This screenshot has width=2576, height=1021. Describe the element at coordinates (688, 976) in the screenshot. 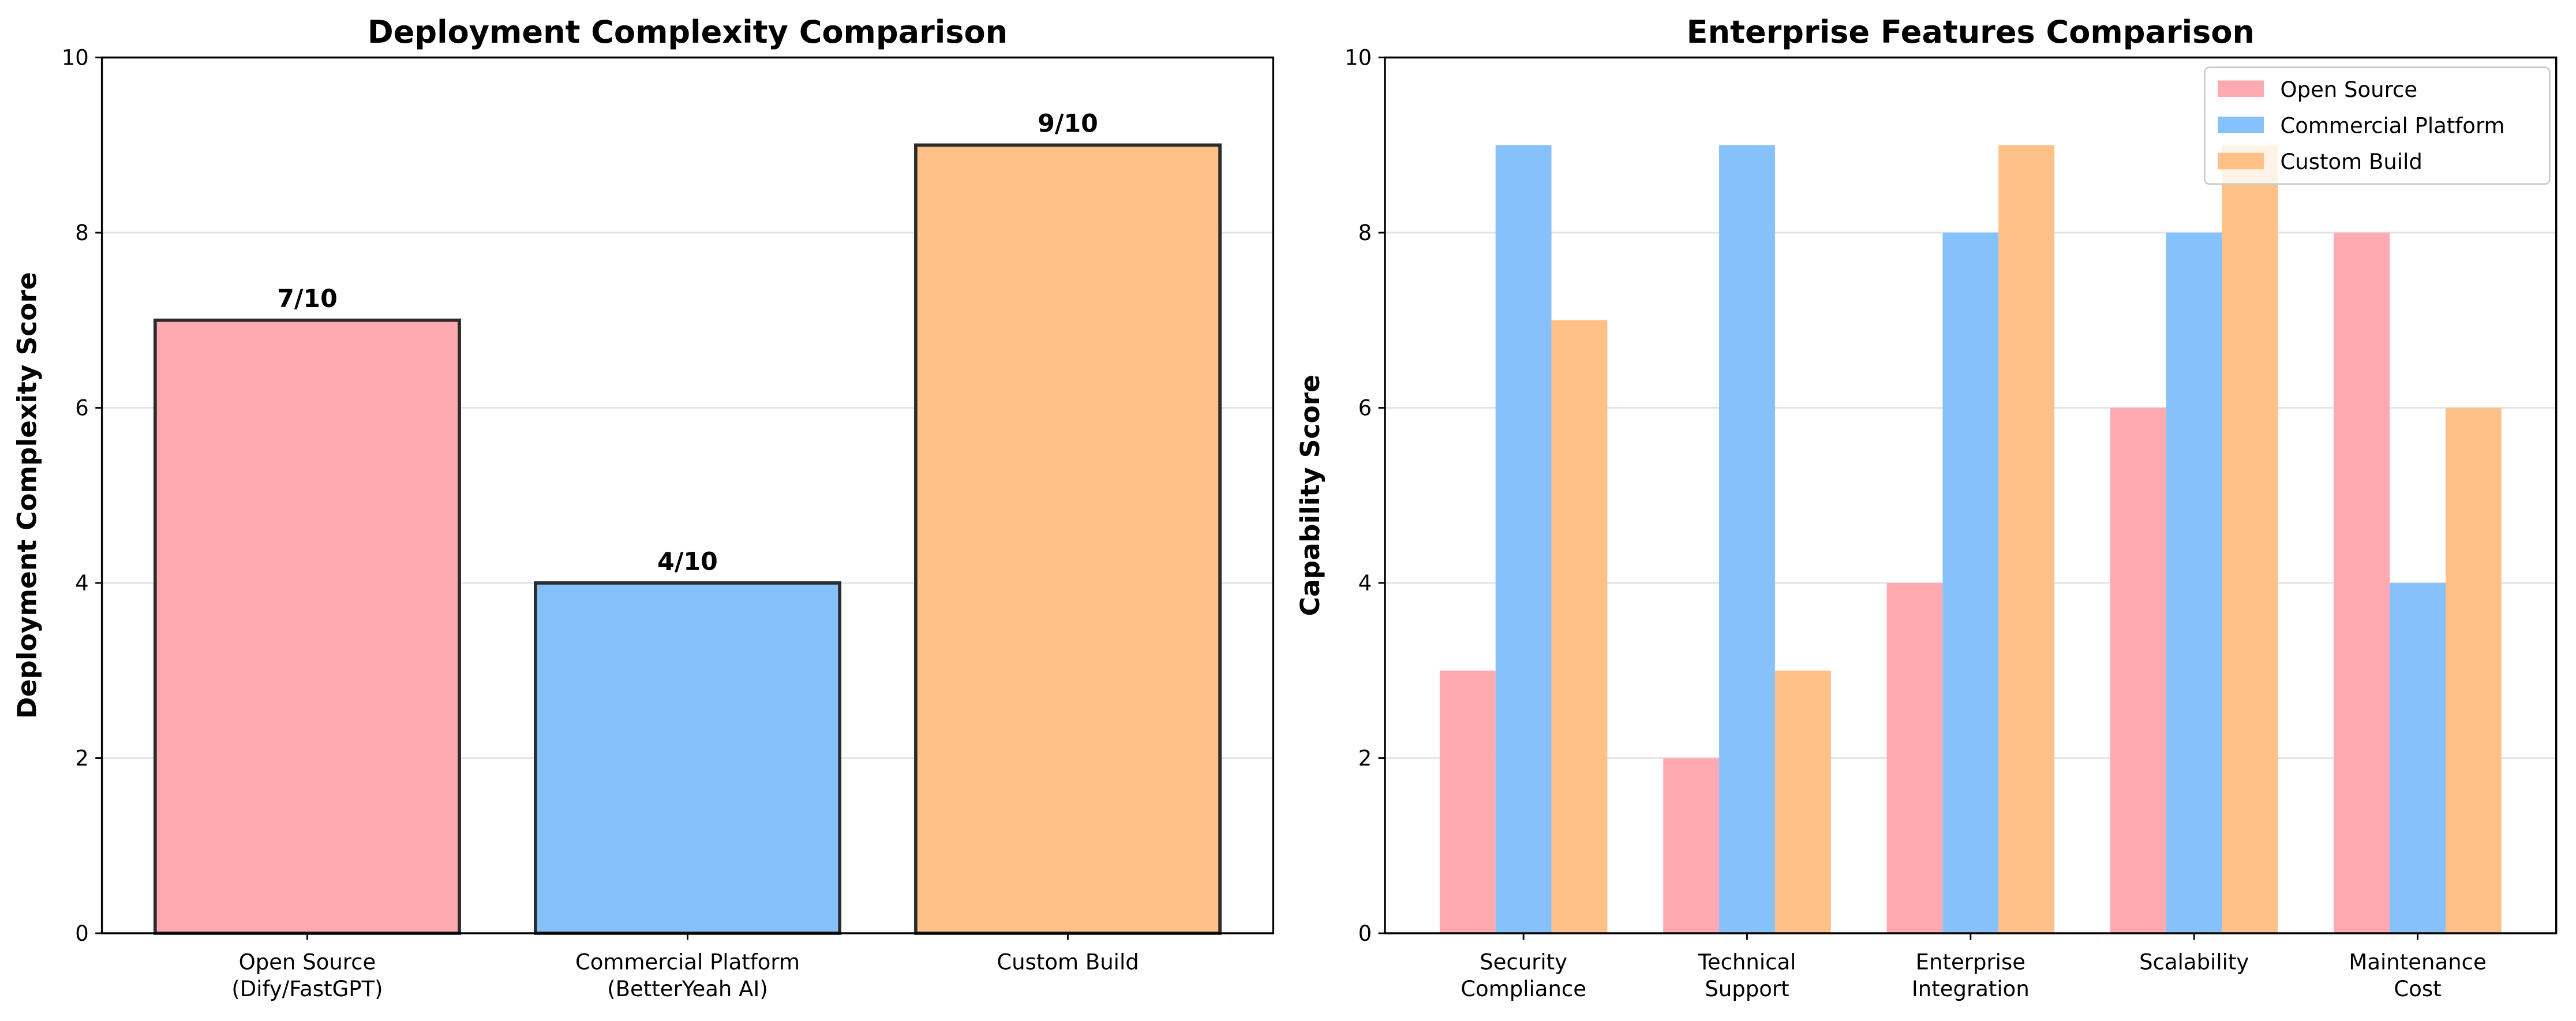

I see `x-tick-label: Commercial Platform (BetterYeah AI)` at that location.